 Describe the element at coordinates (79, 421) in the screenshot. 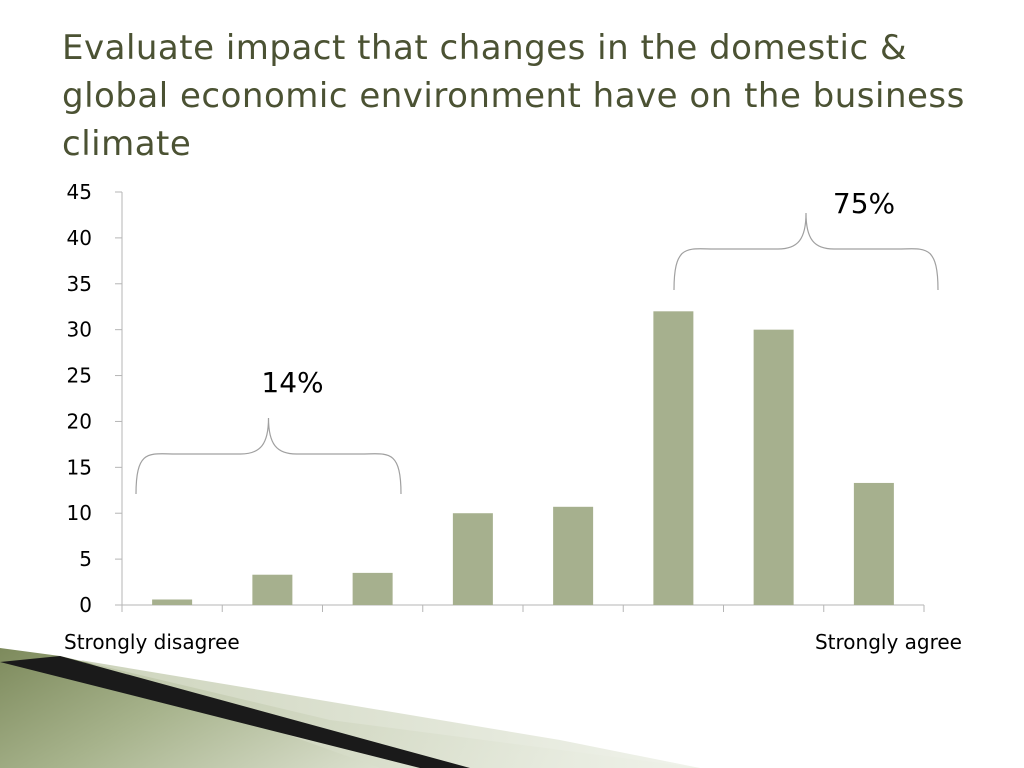

I see `y-tick-label: 20` at that location.